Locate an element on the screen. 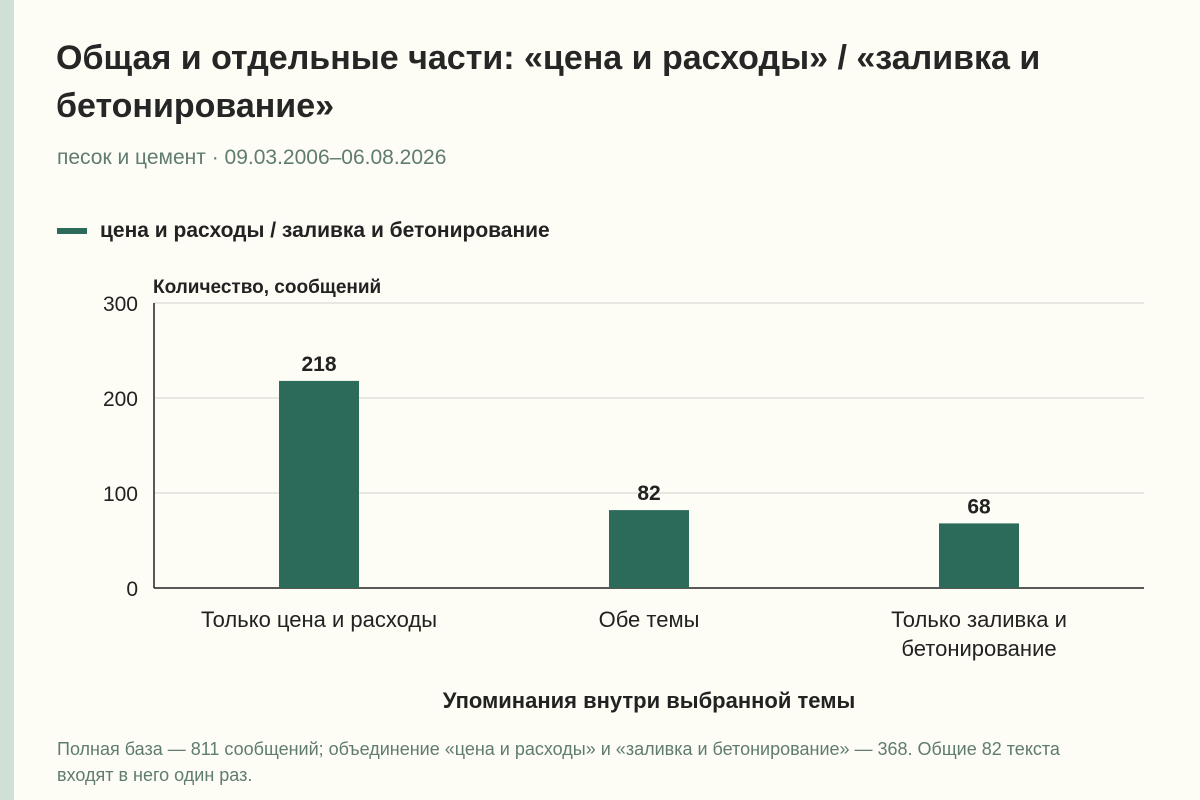  legend: цена и расходы / заливка и бетонирование is located at coordinates (303, 231).